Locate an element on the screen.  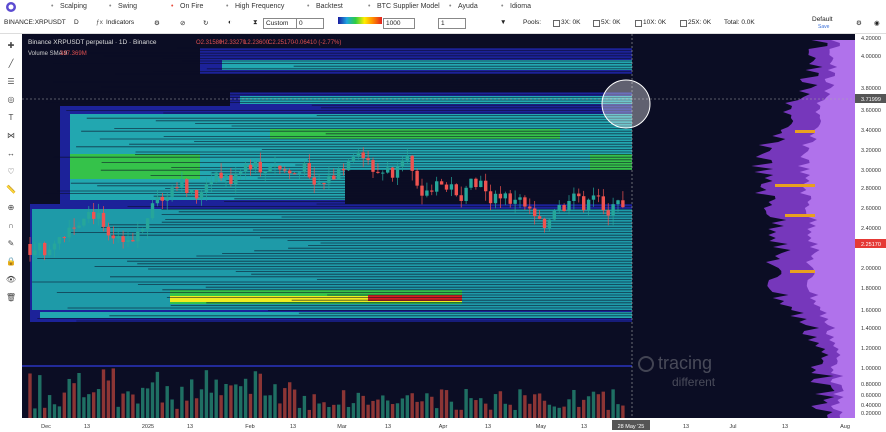
gear-icon: ⚙ is located at coordinates (859, 23).